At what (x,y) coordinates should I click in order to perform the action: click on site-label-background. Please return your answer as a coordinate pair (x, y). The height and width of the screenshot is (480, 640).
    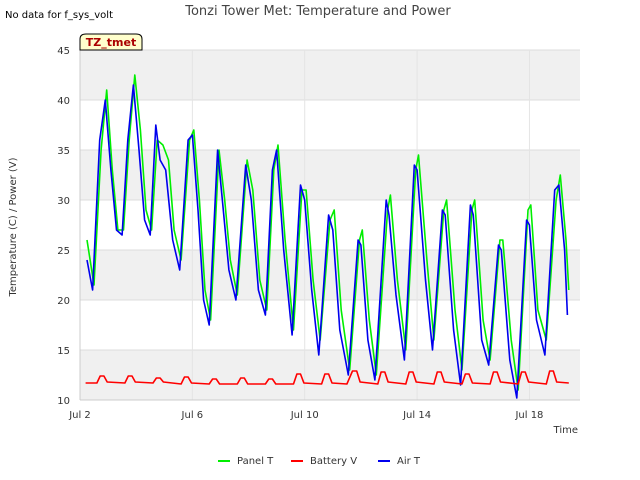
    Looking at the image, I should click on (111, 42).